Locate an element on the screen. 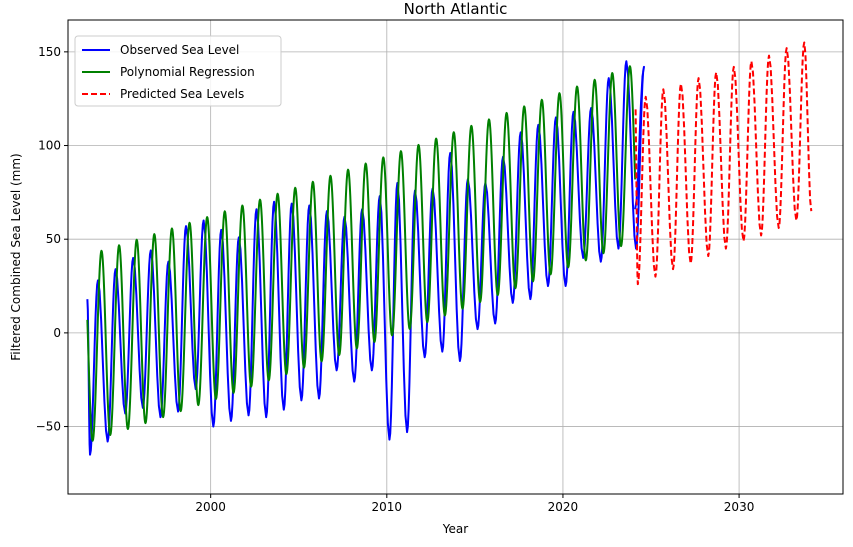 This screenshot has height=547, width=853. x-tick-label: 2010 is located at coordinates (387, 507).